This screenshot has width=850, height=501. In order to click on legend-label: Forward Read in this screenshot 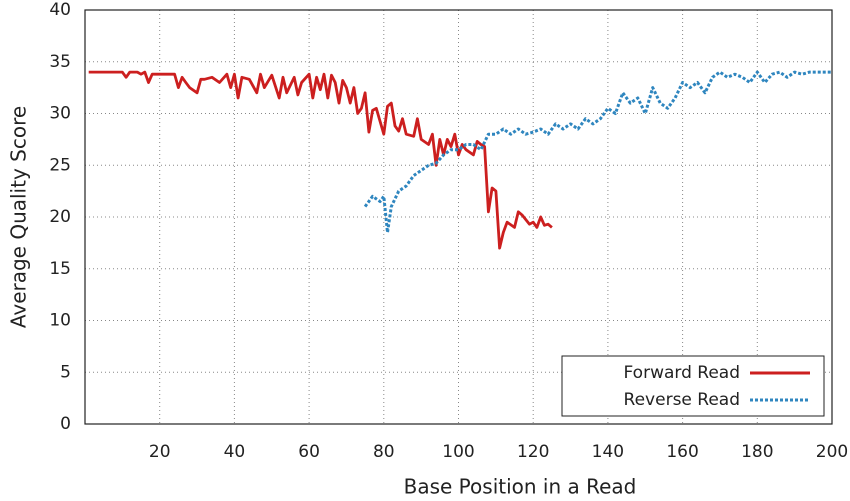, I will do `click(682, 373)`.